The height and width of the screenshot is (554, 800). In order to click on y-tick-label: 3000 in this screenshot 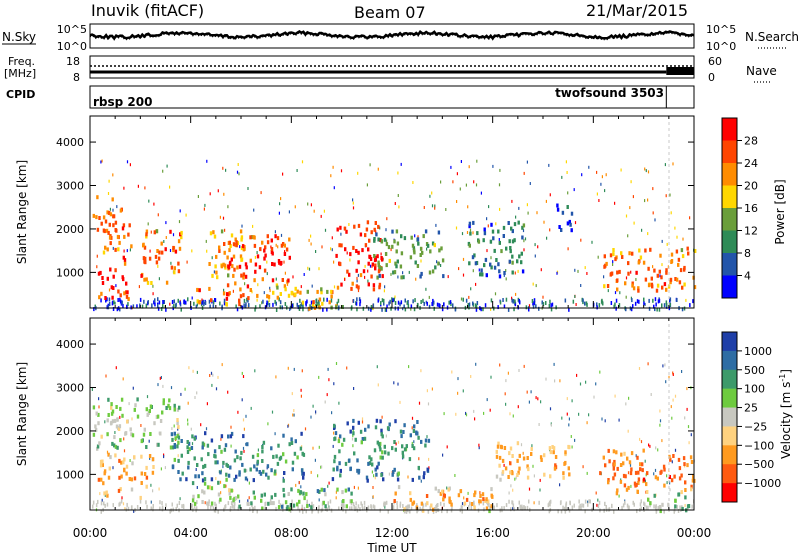, I will do `click(70, 186)`.